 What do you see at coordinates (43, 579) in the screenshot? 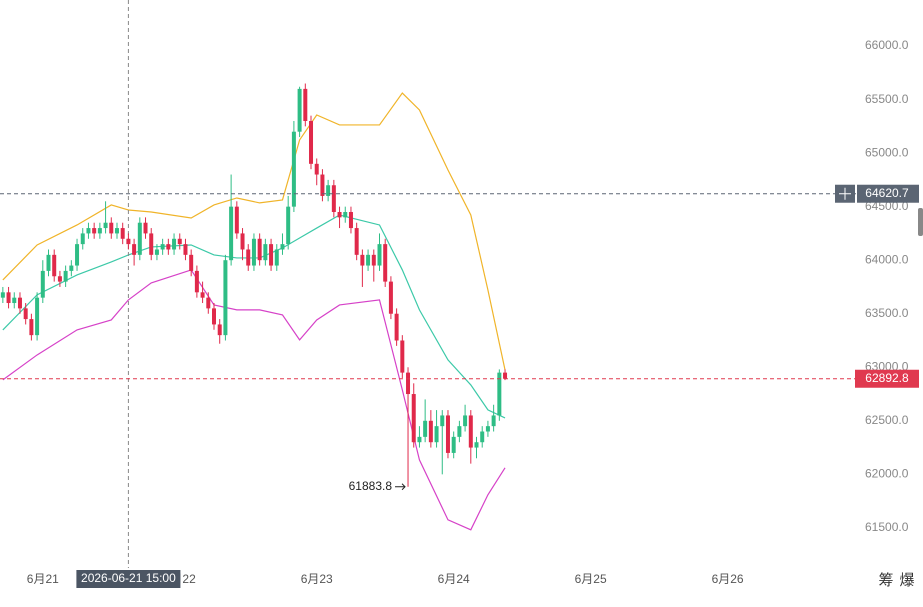
I see `x-tick-label: 6月21` at bounding box center [43, 579].